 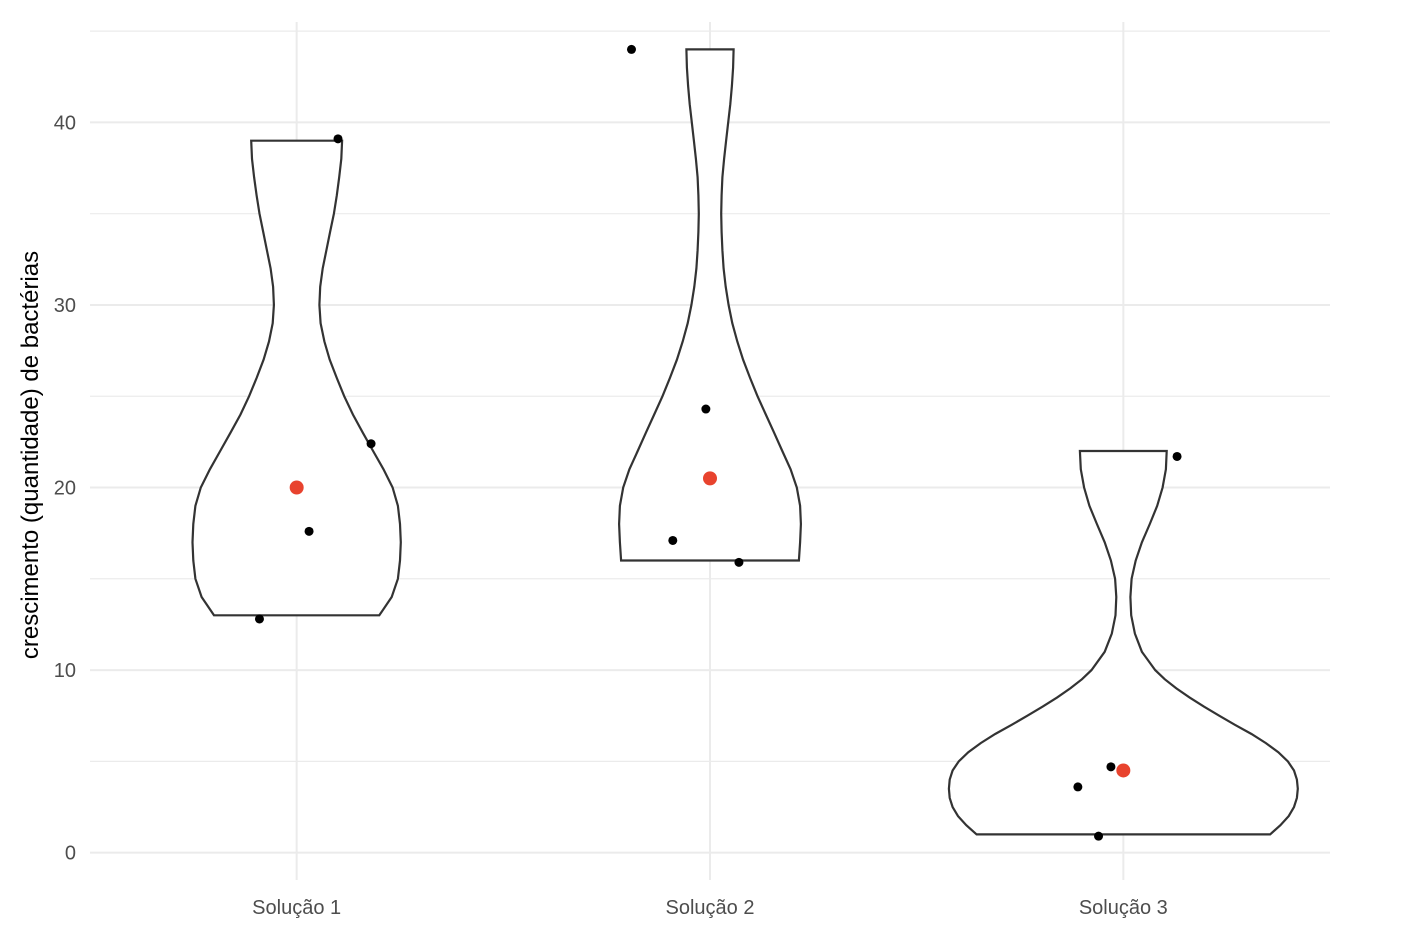 I want to click on y-tick-label: 20, so click(x=65, y=489).